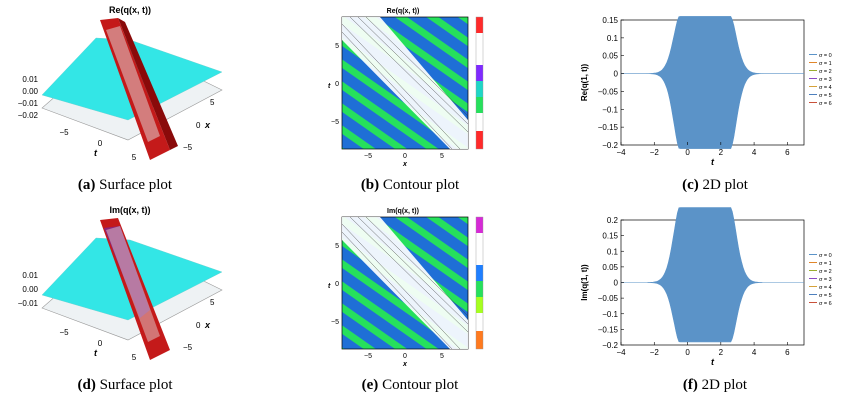 The height and width of the screenshot is (400, 851). What do you see at coordinates (130, 10) in the screenshot?
I see `surface-title: Re(q(x, t))` at bounding box center [130, 10].